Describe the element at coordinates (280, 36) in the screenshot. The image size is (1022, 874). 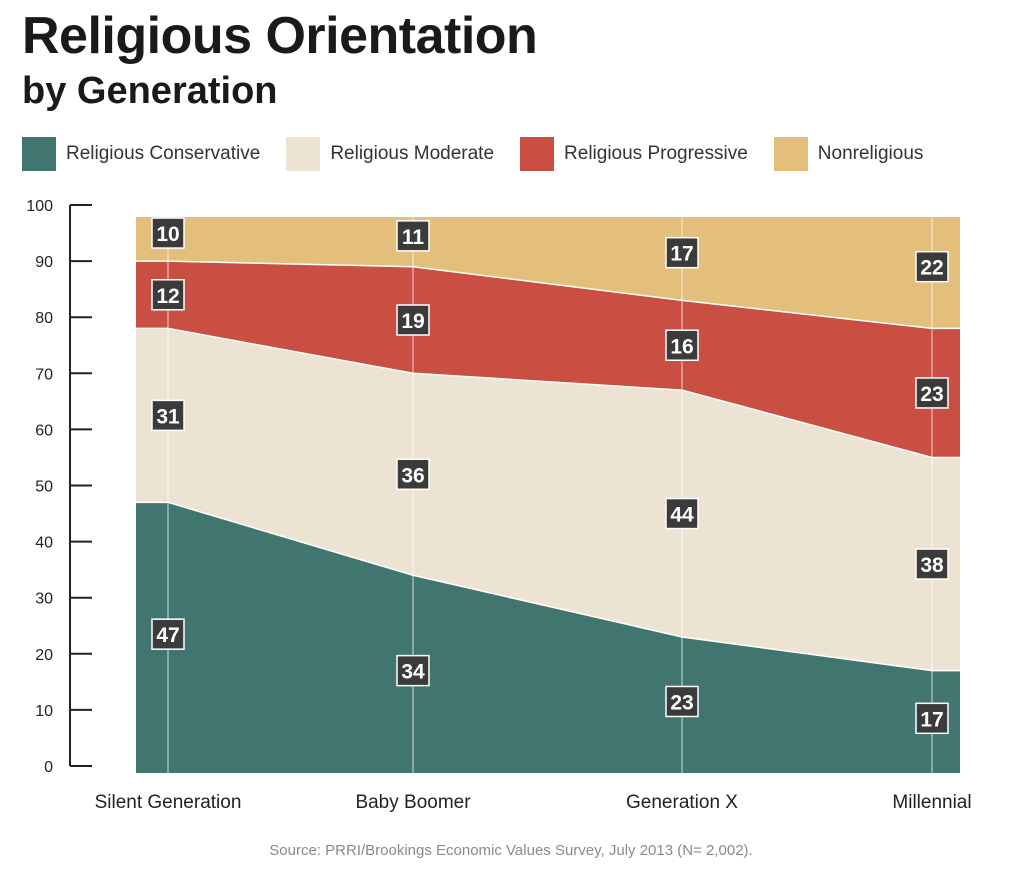
I see `chart-title: Religious Orientation` at that location.